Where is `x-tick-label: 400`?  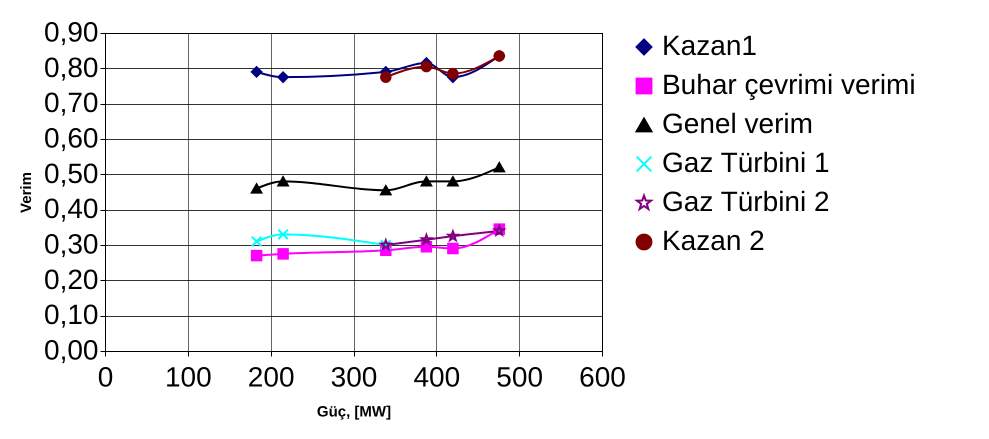 x-tick-label: 400 is located at coordinates (436, 377).